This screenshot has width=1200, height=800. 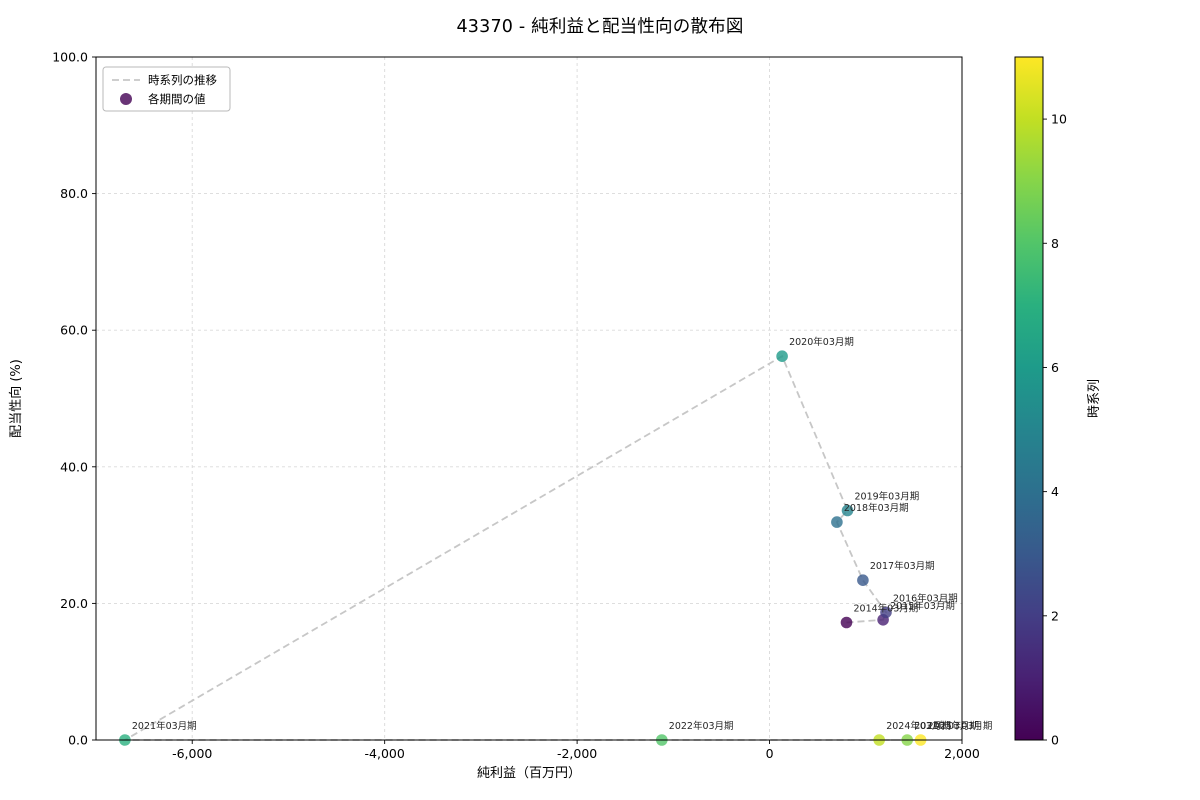 I want to click on data-point-2020年03月期, so click(x=782, y=356).